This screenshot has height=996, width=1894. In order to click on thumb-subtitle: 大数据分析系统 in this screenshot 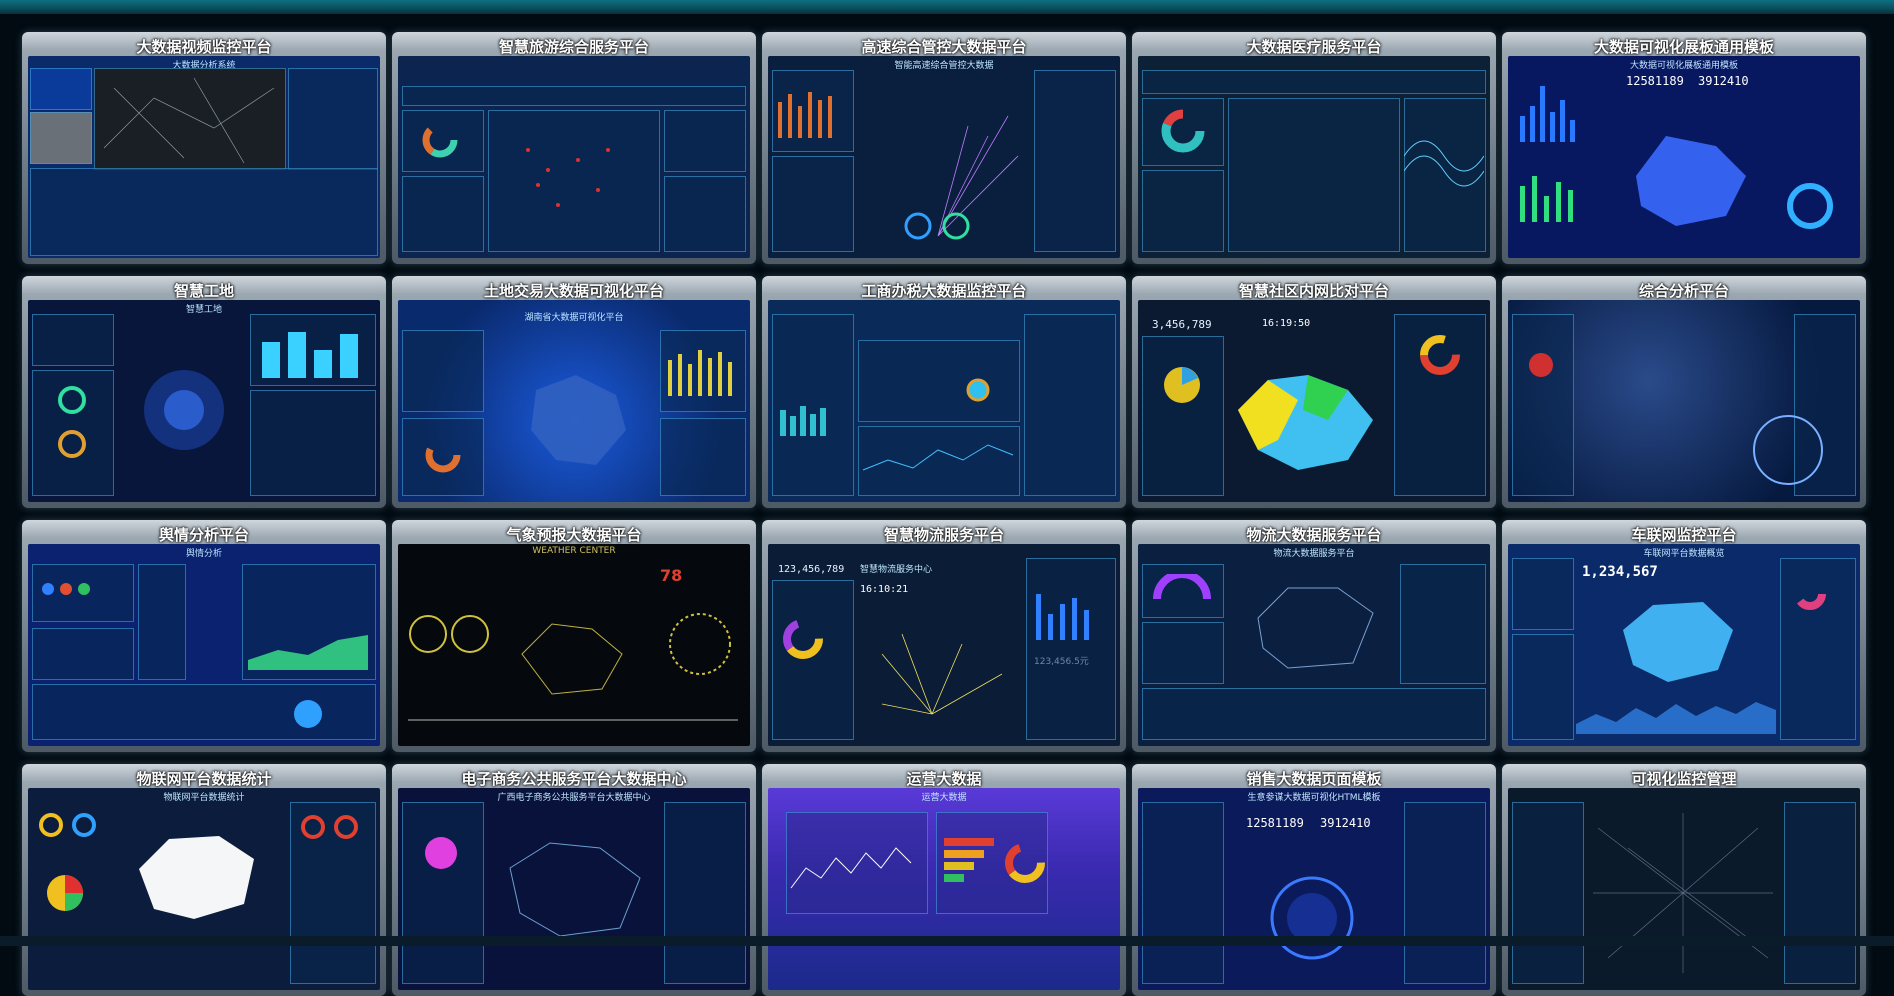, I will do `click(204, 66)`.